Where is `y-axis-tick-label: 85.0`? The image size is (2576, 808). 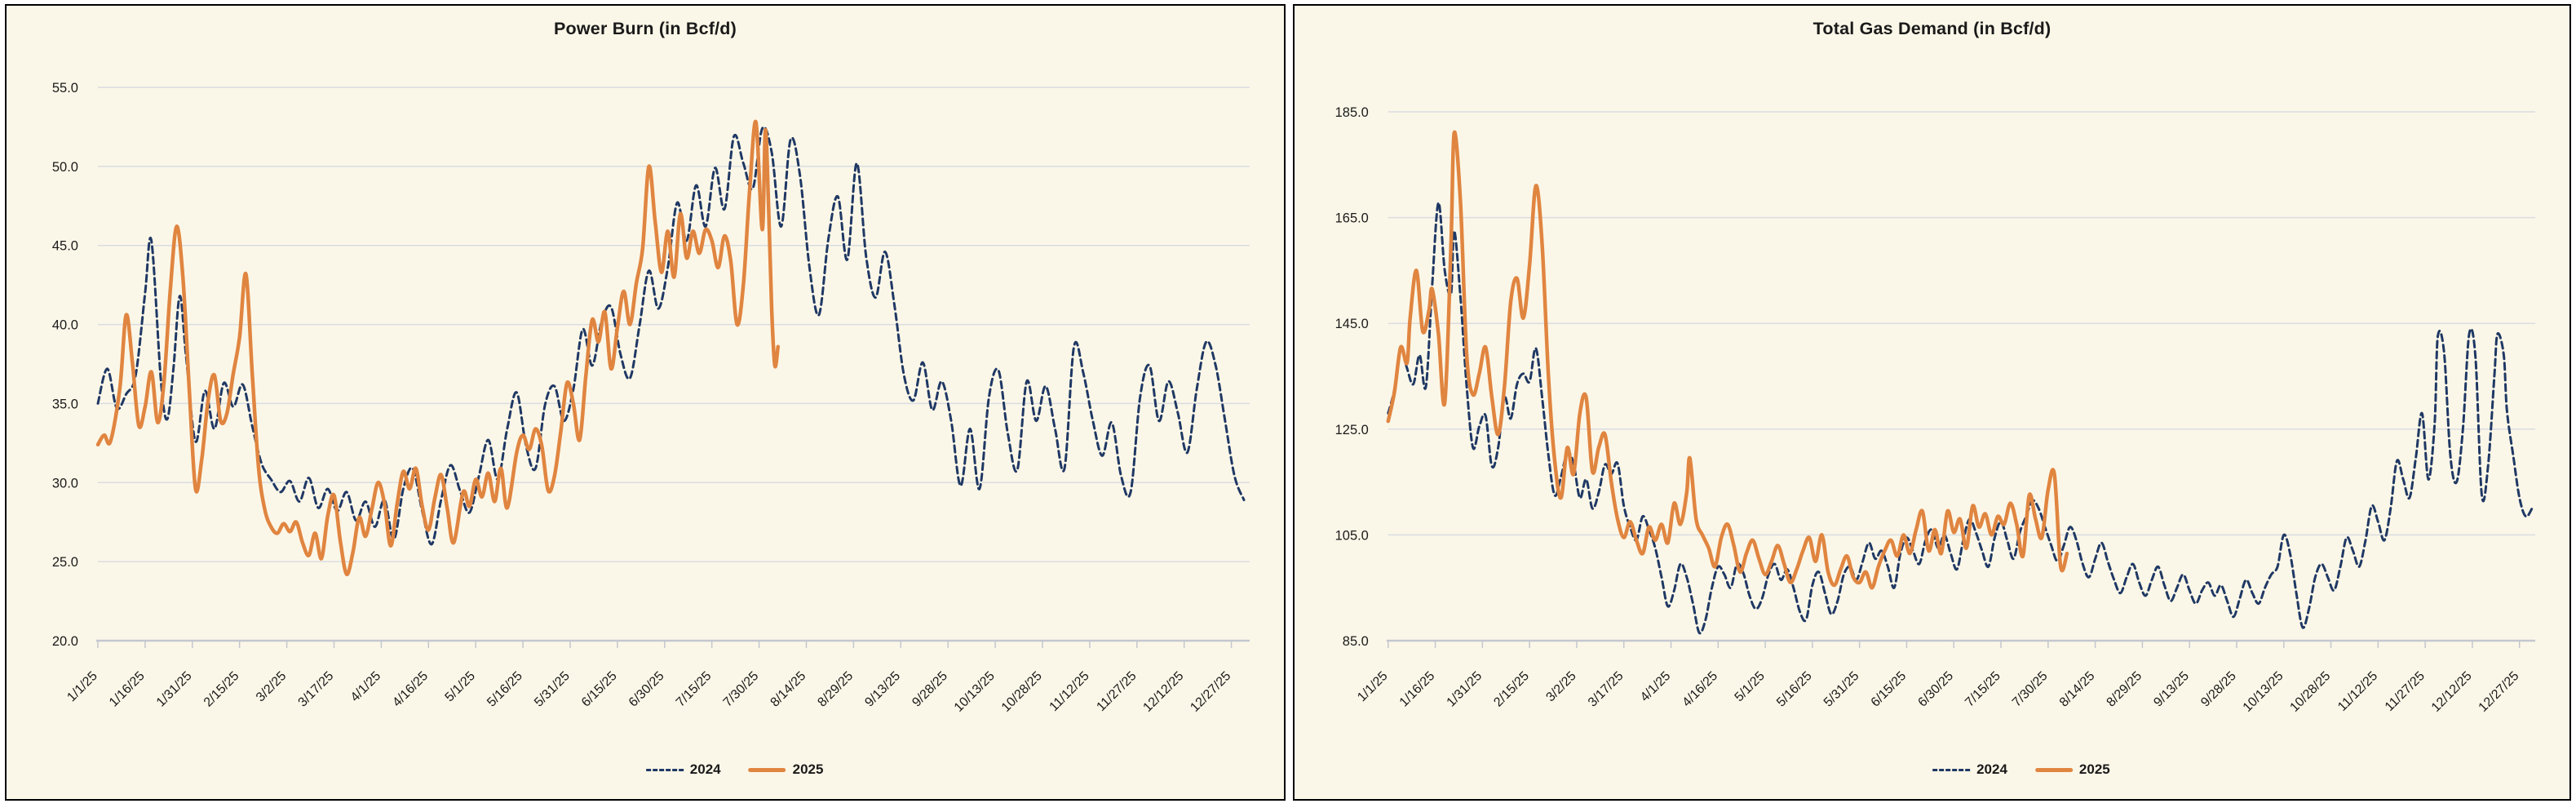 y-axis-tick-label: 85.0 is located at coordinates (1356, 641).